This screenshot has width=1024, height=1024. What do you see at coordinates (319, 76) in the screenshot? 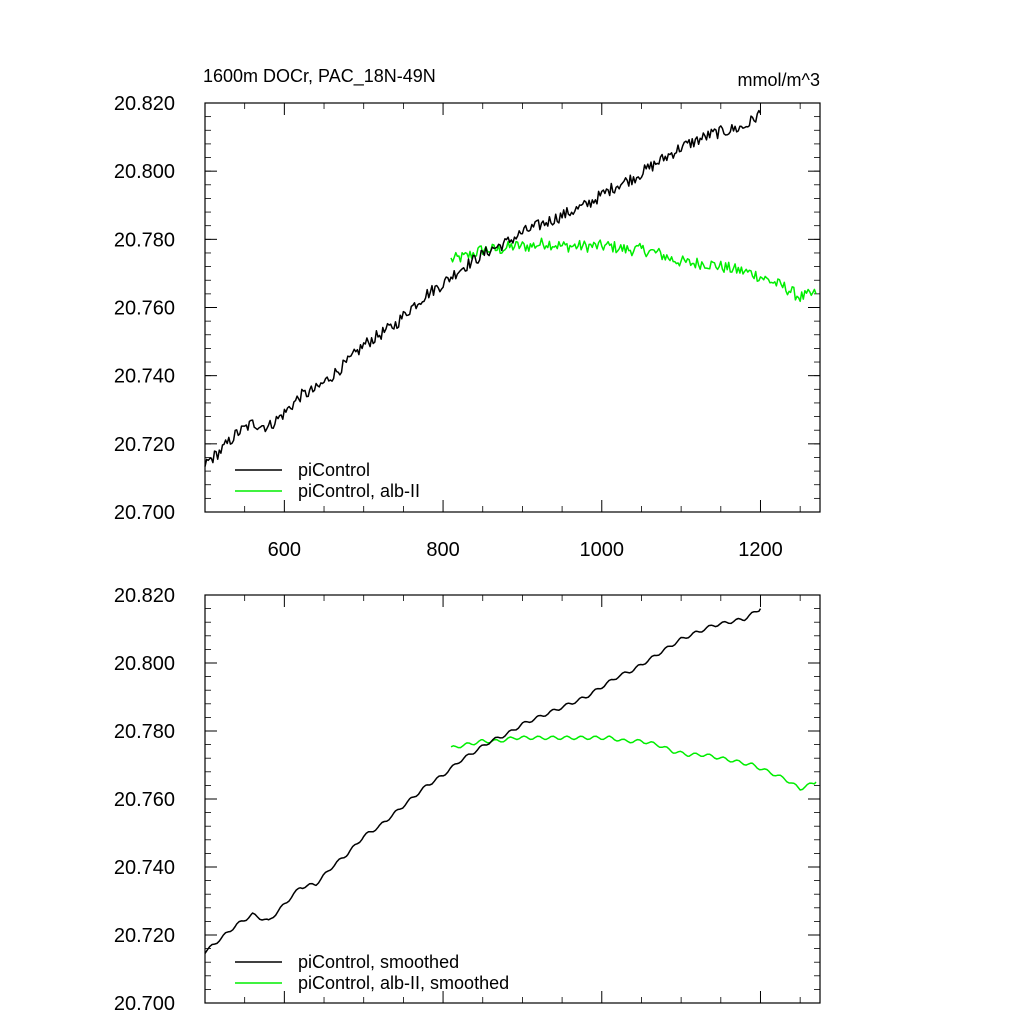
I see `chart-title: 1600m DOCr, PAC_18N-49N` at bounding box center [319, 76].